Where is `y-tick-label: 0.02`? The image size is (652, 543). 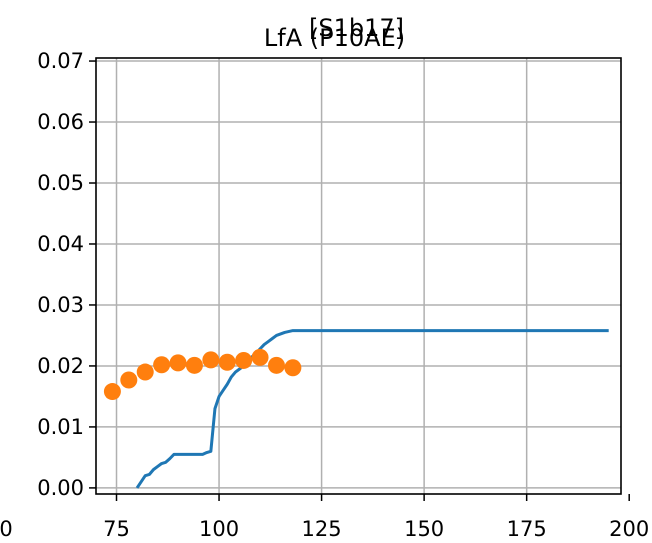
y-tick-label: 0.02 is located at coordinates (60, 366).